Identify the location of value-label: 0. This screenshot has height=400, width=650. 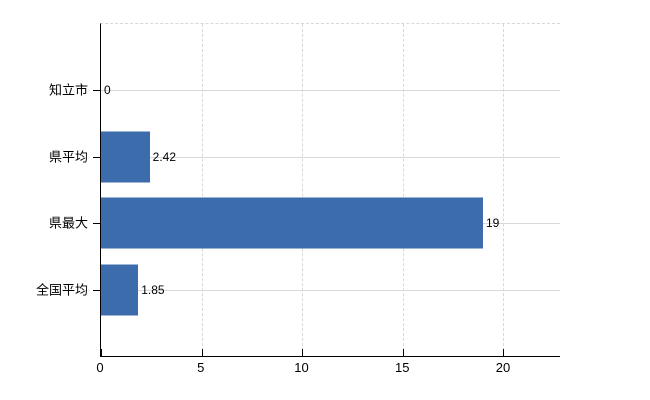
(107, 90).